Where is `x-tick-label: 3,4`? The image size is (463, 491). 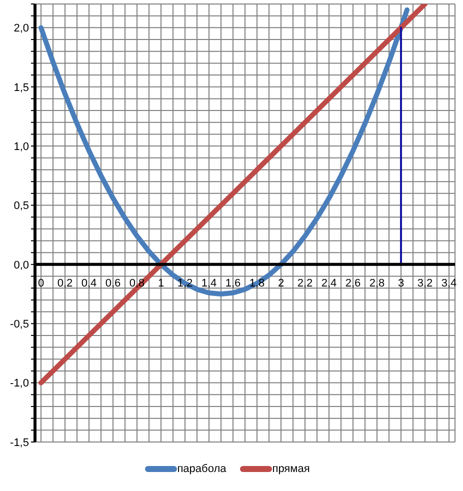 x-tick-label: 3,4 is located at coordinates (449, 283).